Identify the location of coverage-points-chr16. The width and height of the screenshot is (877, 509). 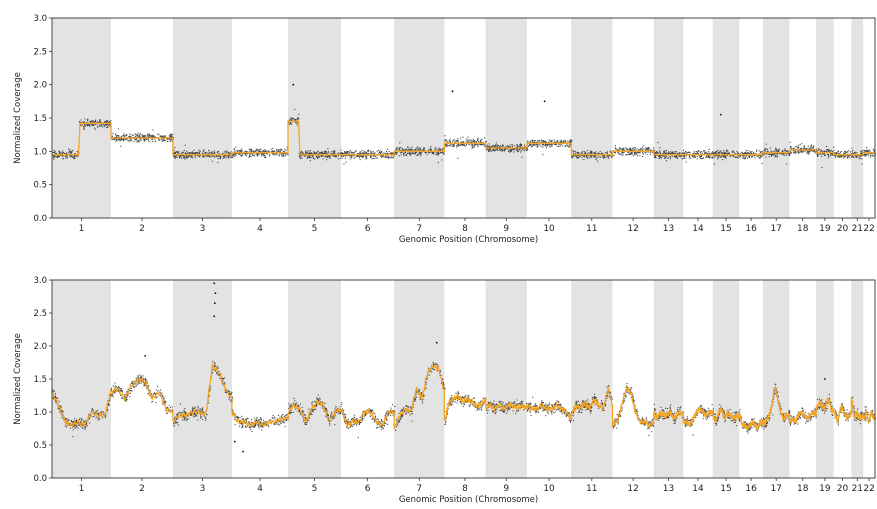
(751, 157).